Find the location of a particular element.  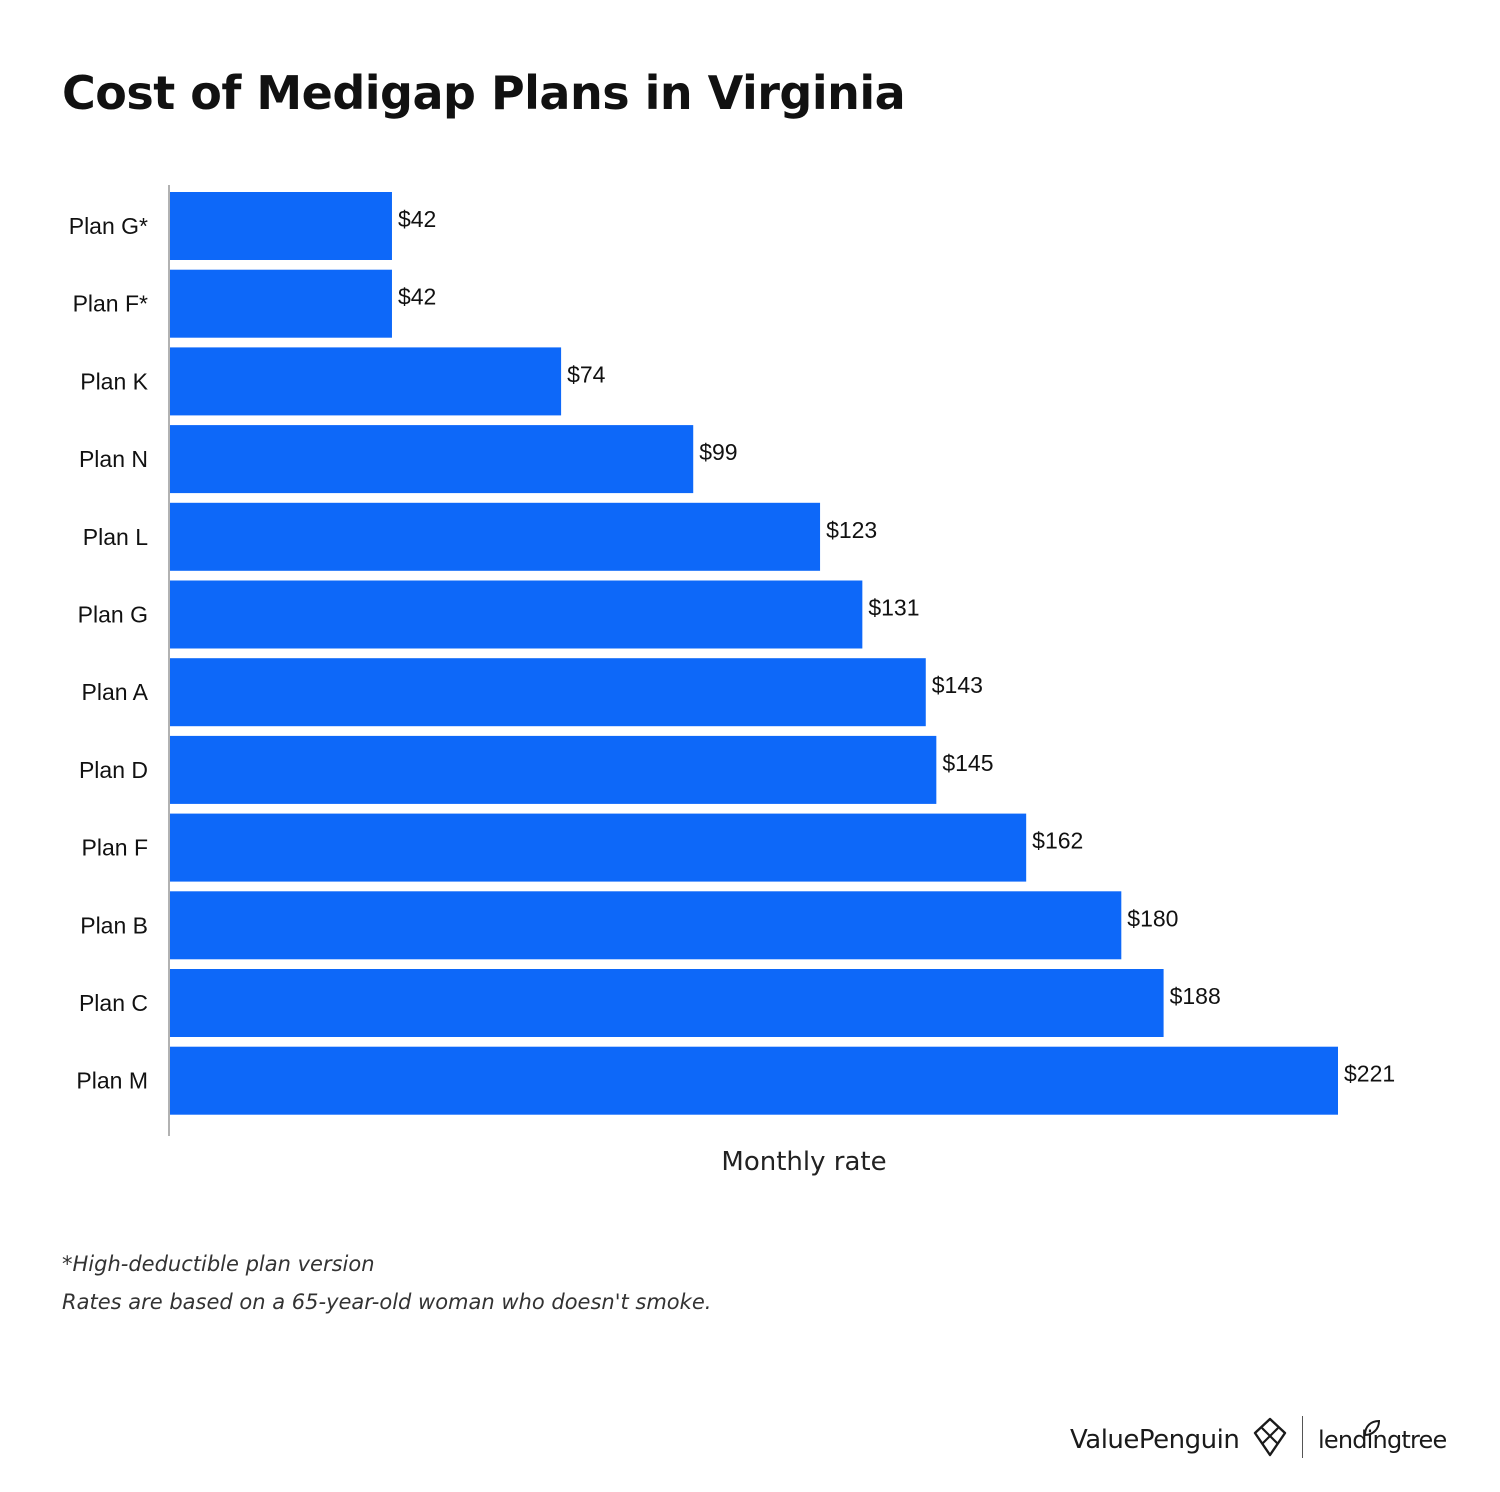

value-label: $162 is located at coordinates (1057, 841).